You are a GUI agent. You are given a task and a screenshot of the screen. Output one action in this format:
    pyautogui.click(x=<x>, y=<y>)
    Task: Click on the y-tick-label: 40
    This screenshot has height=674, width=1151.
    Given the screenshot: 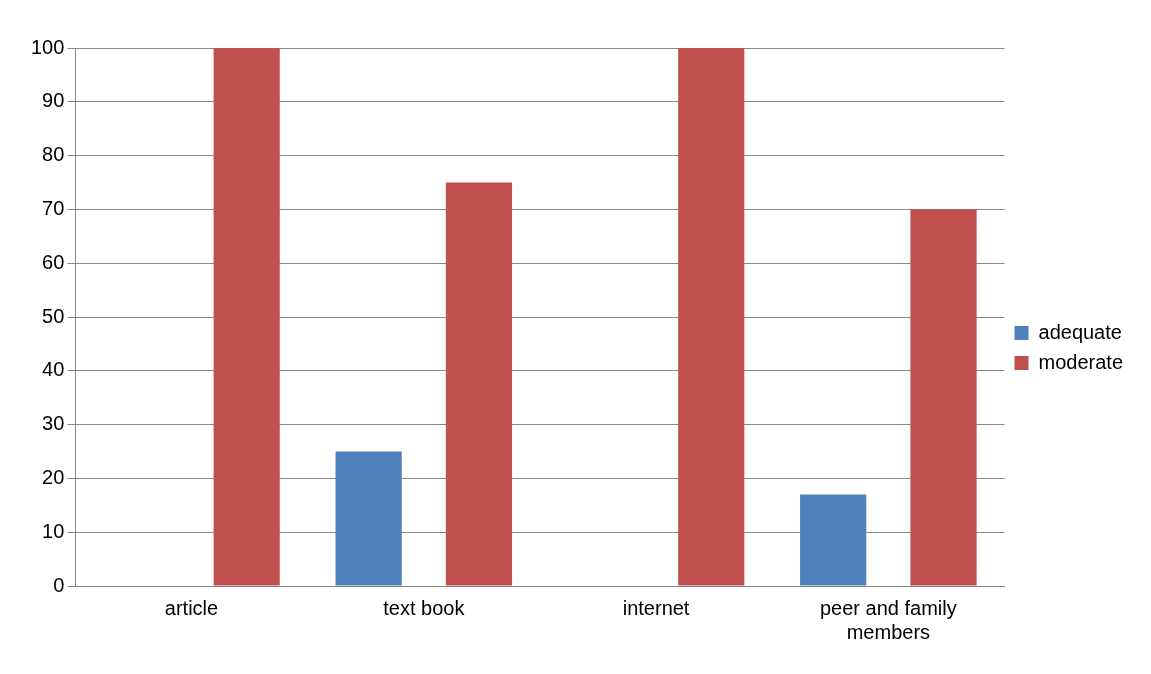 What is the action you would take?
    pyautogui.click(x=53, y=369)
    